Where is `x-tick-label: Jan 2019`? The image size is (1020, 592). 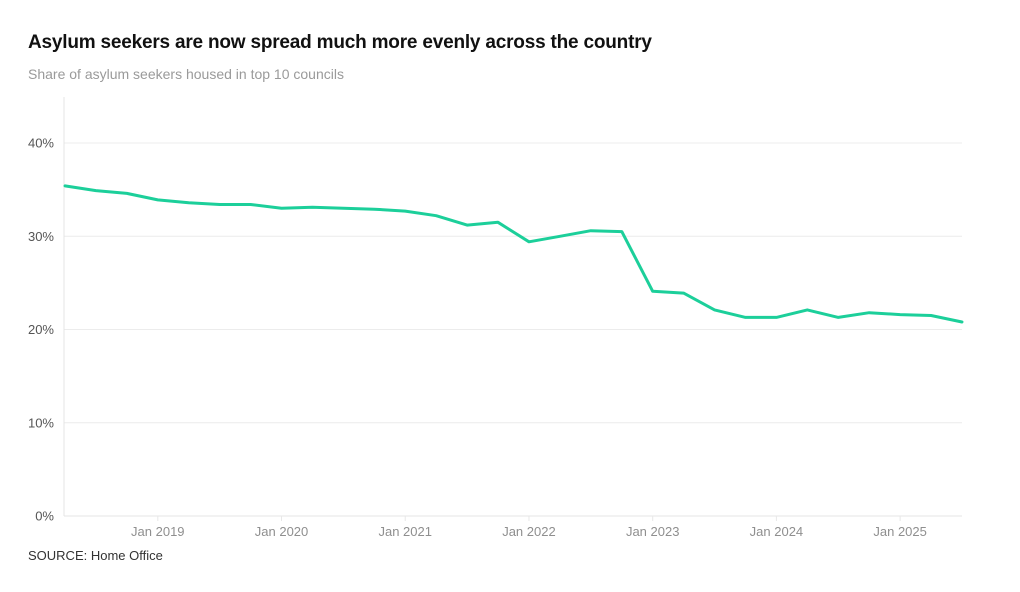 x-tick-label: Jan 2019 is located at coordinates (158, 531).